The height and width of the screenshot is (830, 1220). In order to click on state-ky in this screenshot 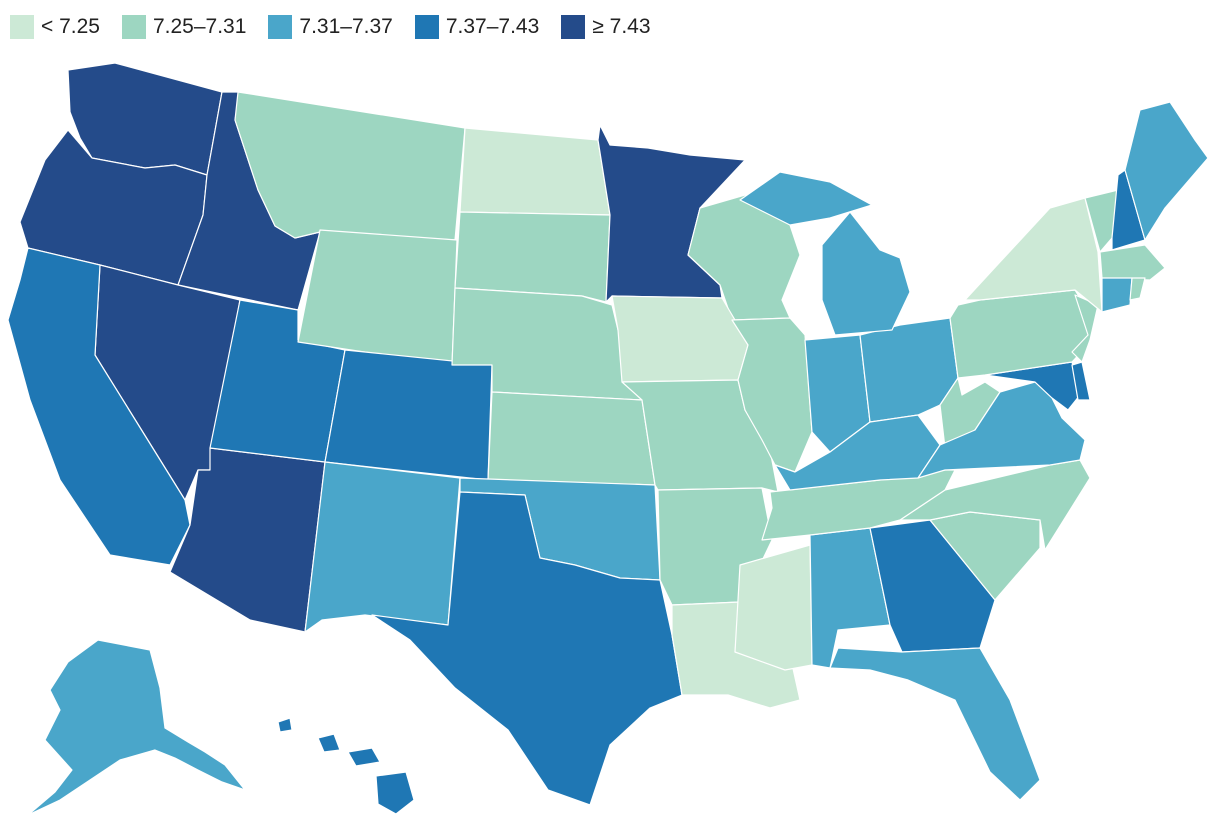, I will do `click(857, 452)`.